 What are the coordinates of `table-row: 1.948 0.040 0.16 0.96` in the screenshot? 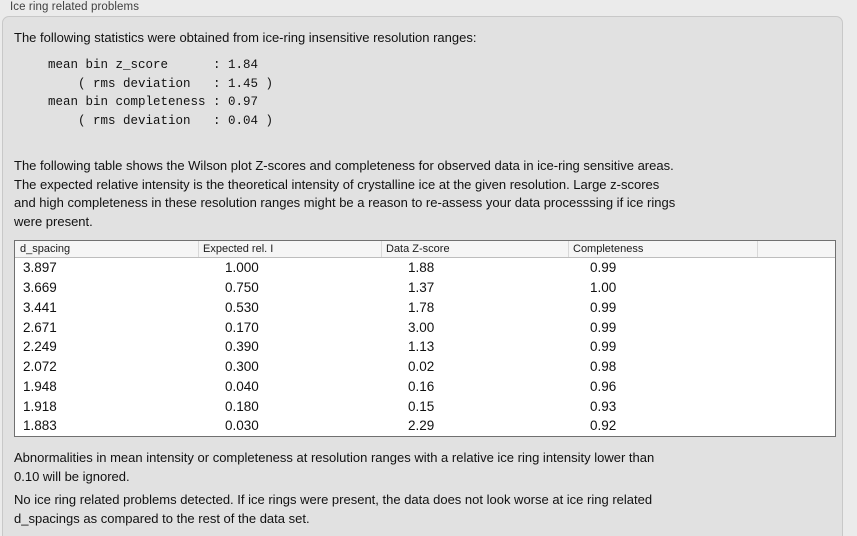 It's located at (425, 387).